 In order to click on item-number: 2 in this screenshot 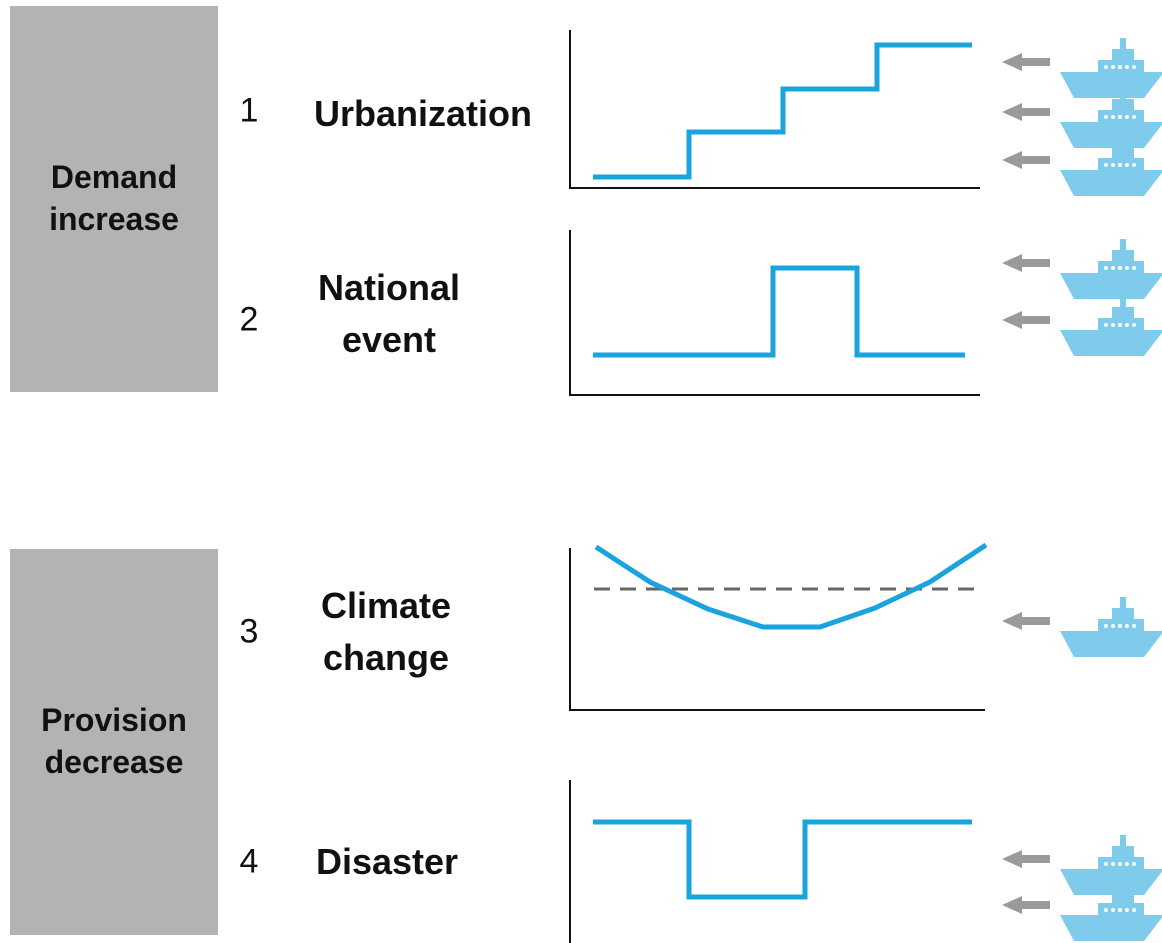, I will do `click(249, 319)`.